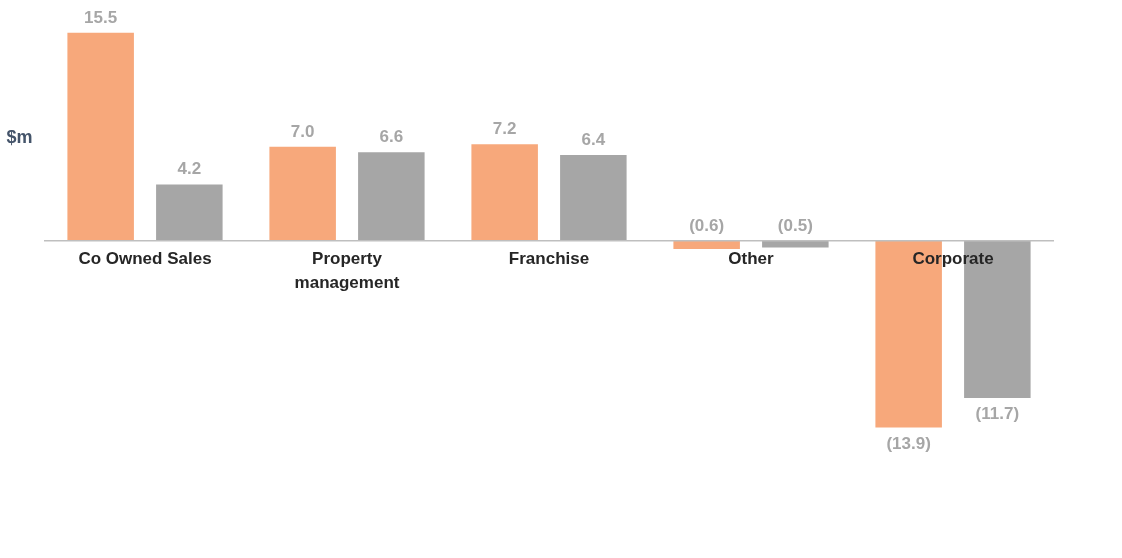 The height and width of the screenshot is (558, 1122). I want to click on data-label: (0.6), so click(707, 225).